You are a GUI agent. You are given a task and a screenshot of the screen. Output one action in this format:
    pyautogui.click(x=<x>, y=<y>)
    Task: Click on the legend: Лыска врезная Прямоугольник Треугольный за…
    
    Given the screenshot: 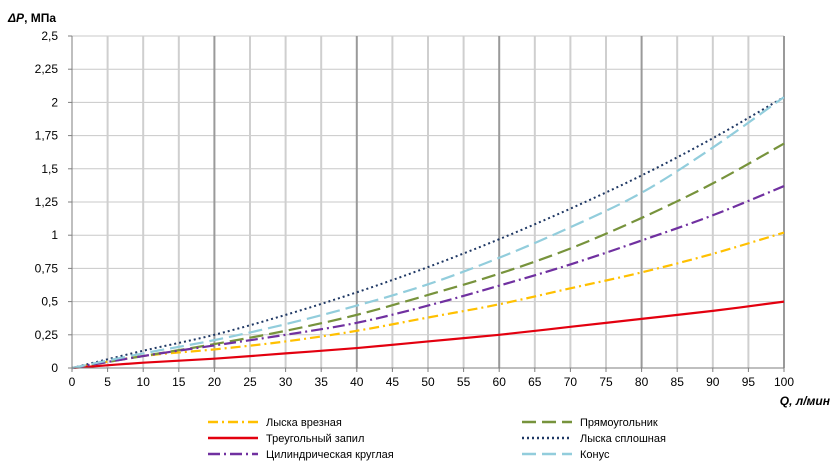 What is the action you would take?
    pyautogui.click(x=437, y=439)
    